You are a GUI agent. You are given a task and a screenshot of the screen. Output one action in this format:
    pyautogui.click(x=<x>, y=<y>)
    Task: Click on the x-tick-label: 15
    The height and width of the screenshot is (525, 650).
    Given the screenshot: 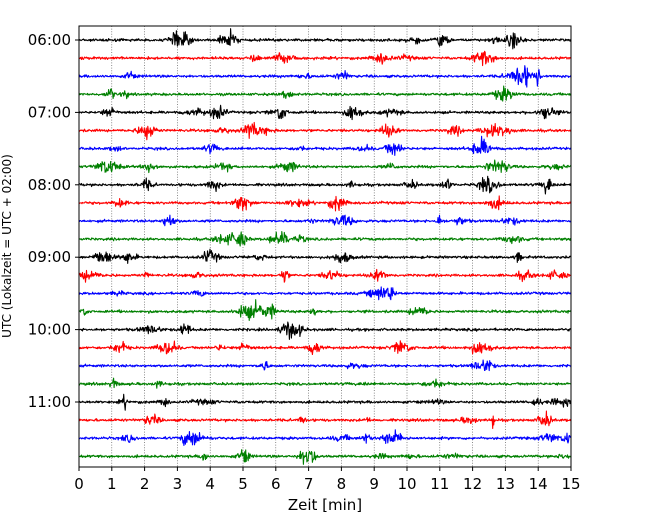 What is the action you would take?
    pyautogui.click(x=570, y=484)
    